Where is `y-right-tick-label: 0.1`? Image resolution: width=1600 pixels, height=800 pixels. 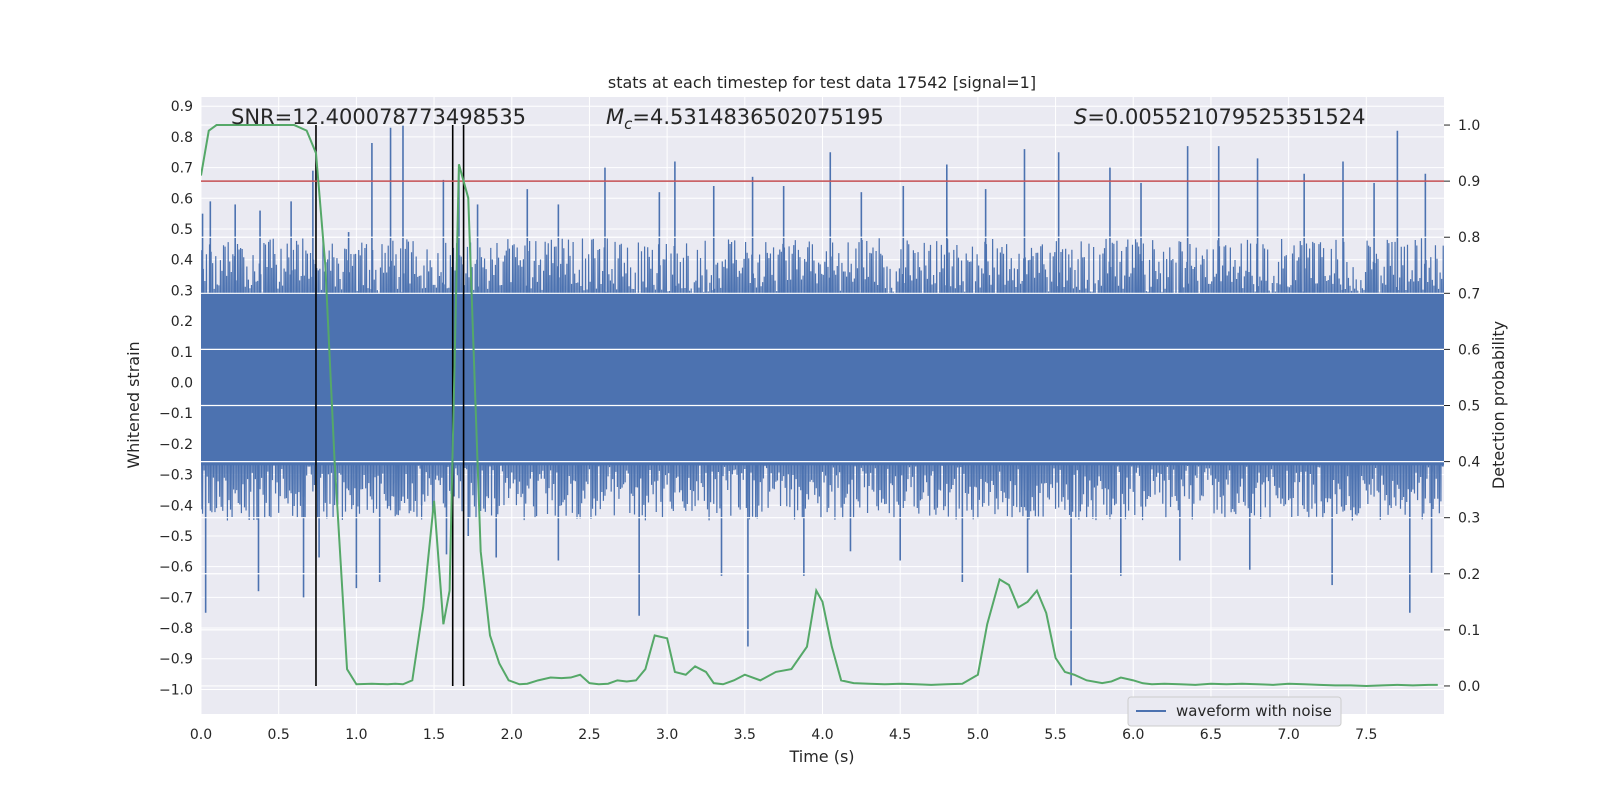 y-right-tick-label: 0.1 is located at coordinates (1469, 631).